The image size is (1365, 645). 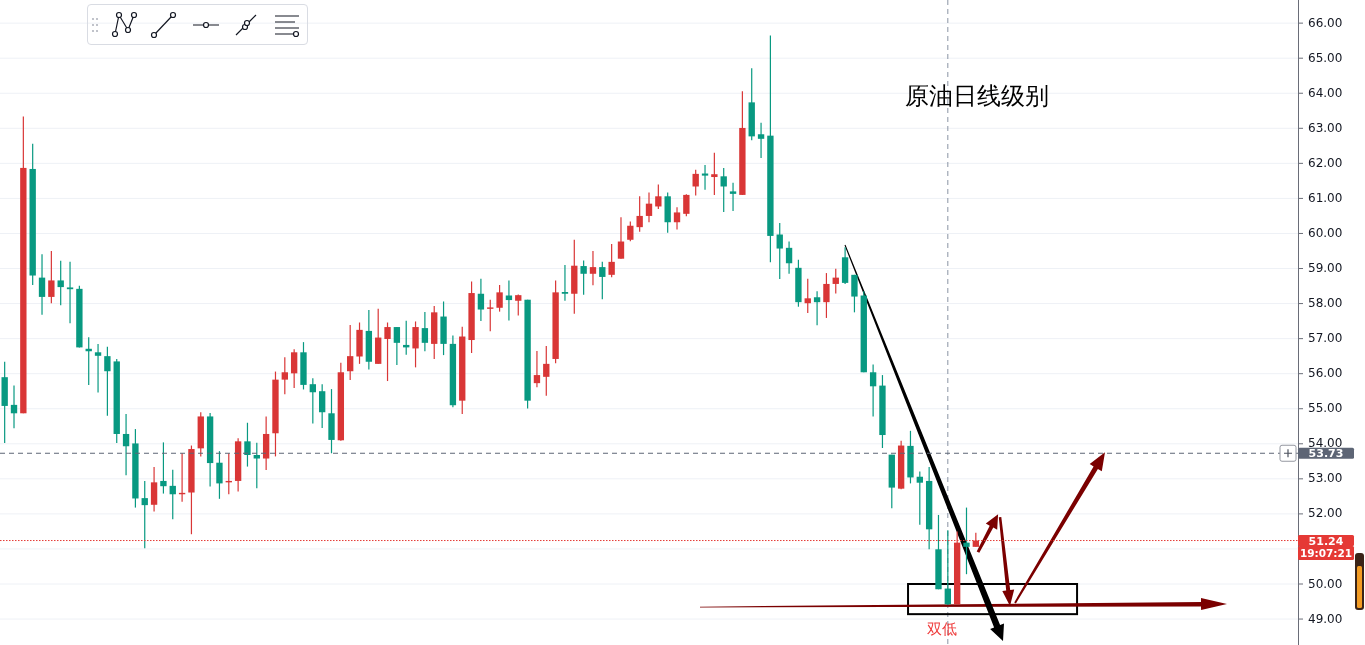 I want to click on ref-line-label: 51.24, so click(x=1326, y=541).